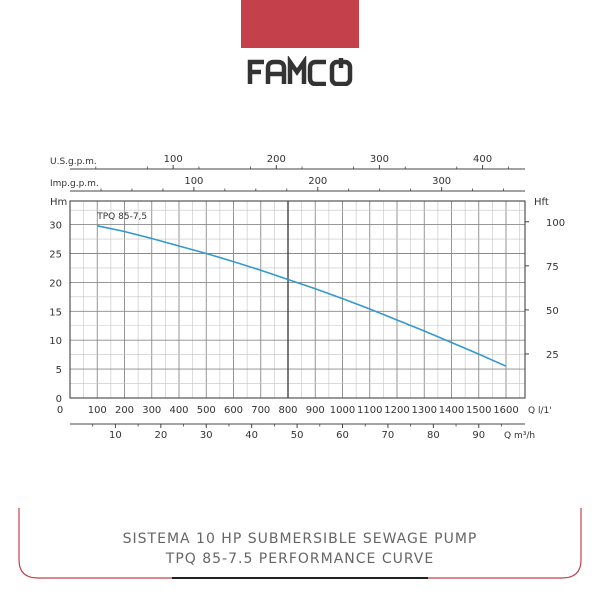 The height and width of the screenshot is (600, 600). What do you see at coordinates (206, 410) in the screenshot?
I see `tick-lpm-500: 500` at bounding box center [206, 410].